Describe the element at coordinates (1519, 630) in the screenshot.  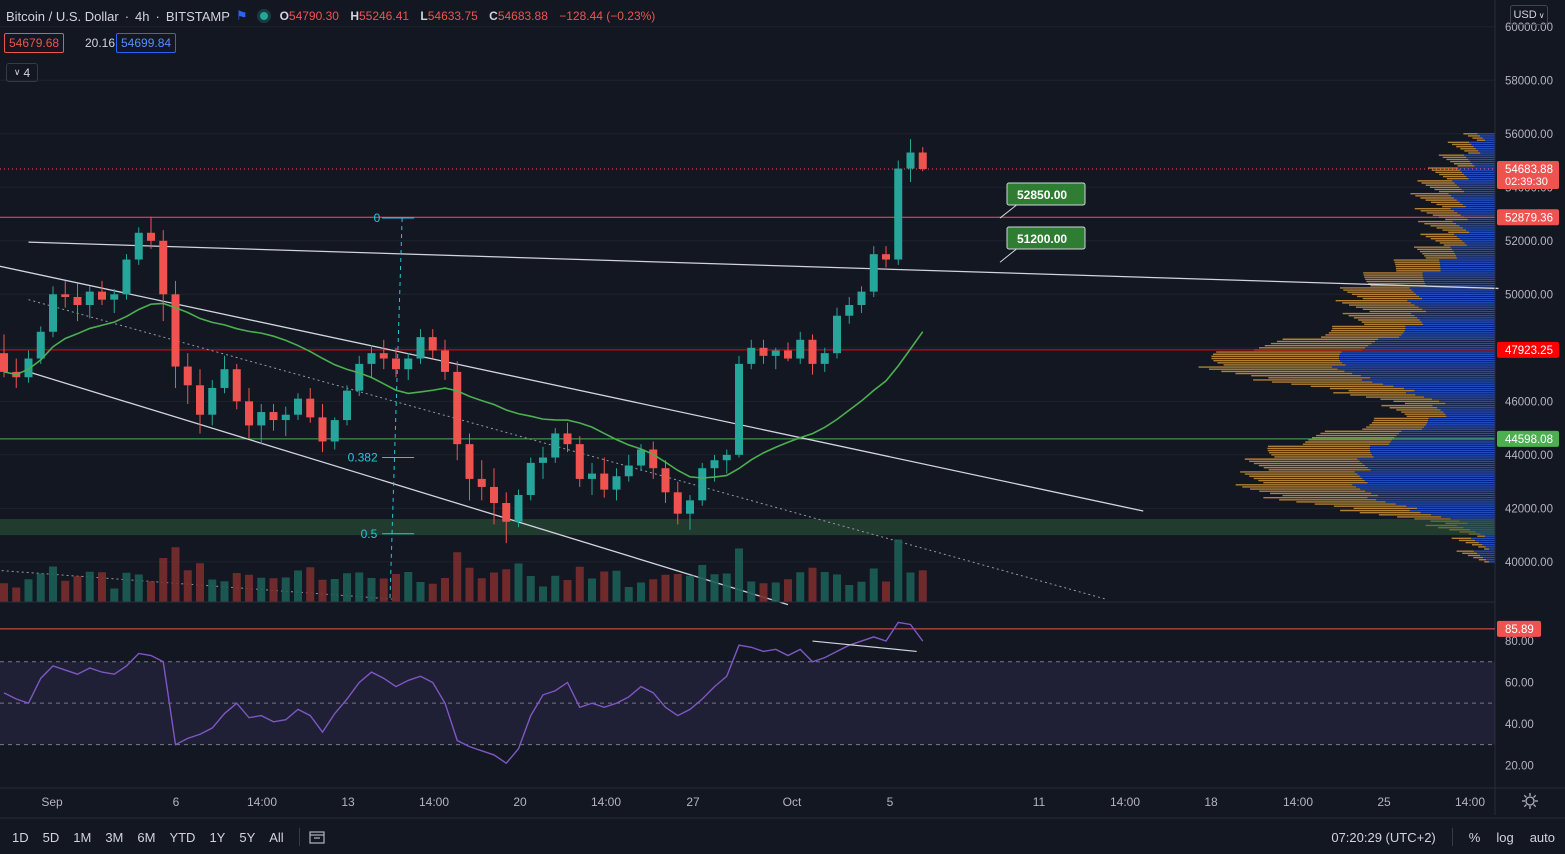
I see `rsi-badge-label: 85.89` at that location.